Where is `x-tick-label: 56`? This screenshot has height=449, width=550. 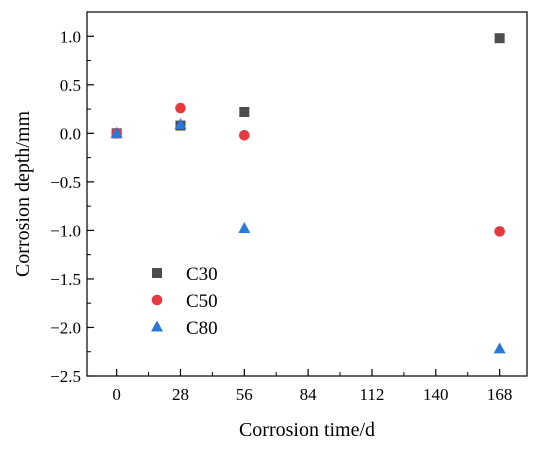
x-tick-label: 56 is located at coordinates (244, 394).